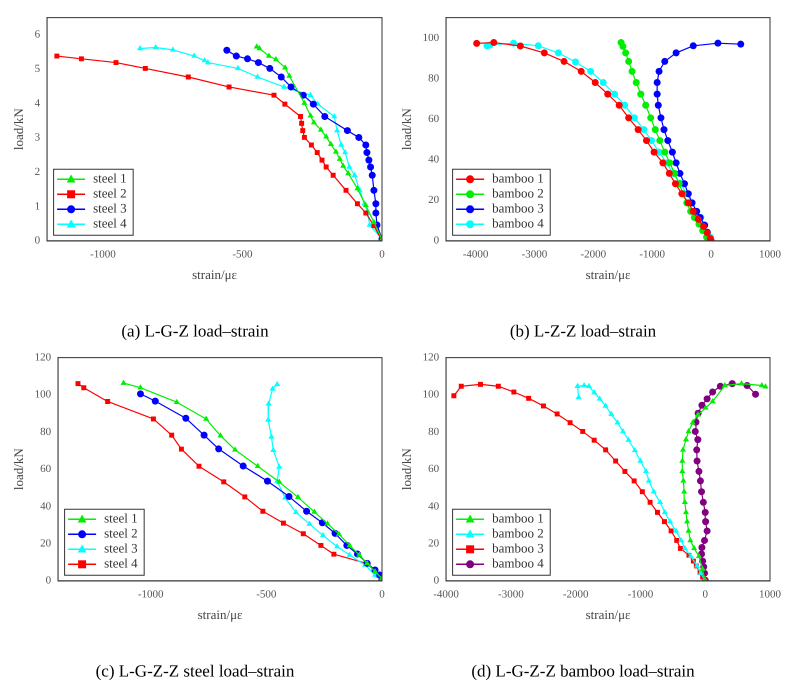 Image resolution: width=792 pixels, height=697 pixels. I want to click on text: (a) L-G-Z load–strain, so click(195, 330).